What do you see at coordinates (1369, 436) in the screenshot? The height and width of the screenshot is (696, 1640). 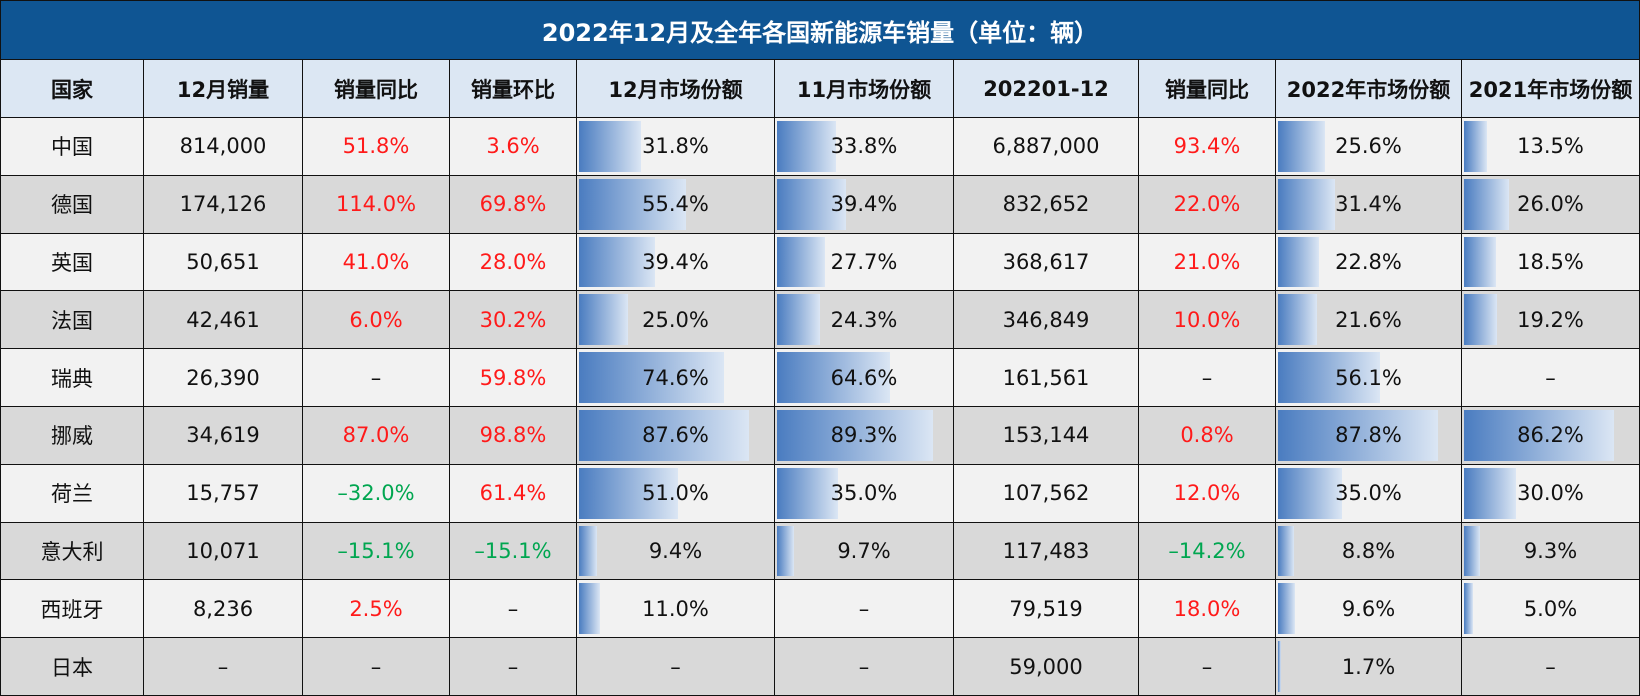 I see `table-cell: 87.8%` at bounding box center [1369, 436].